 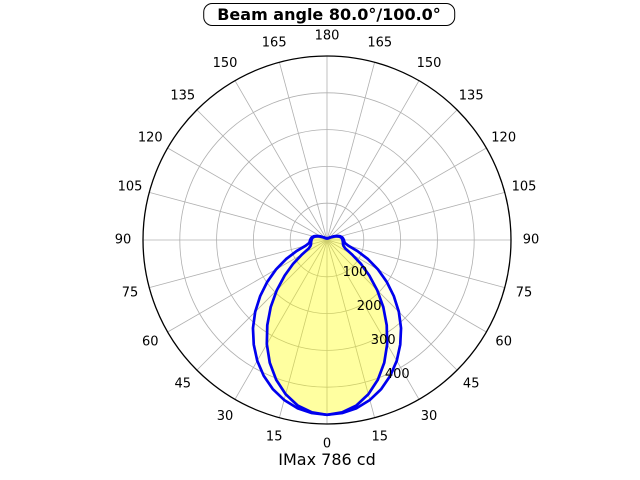 I want to click on tick-label: 180, so click(x=327, y=36).